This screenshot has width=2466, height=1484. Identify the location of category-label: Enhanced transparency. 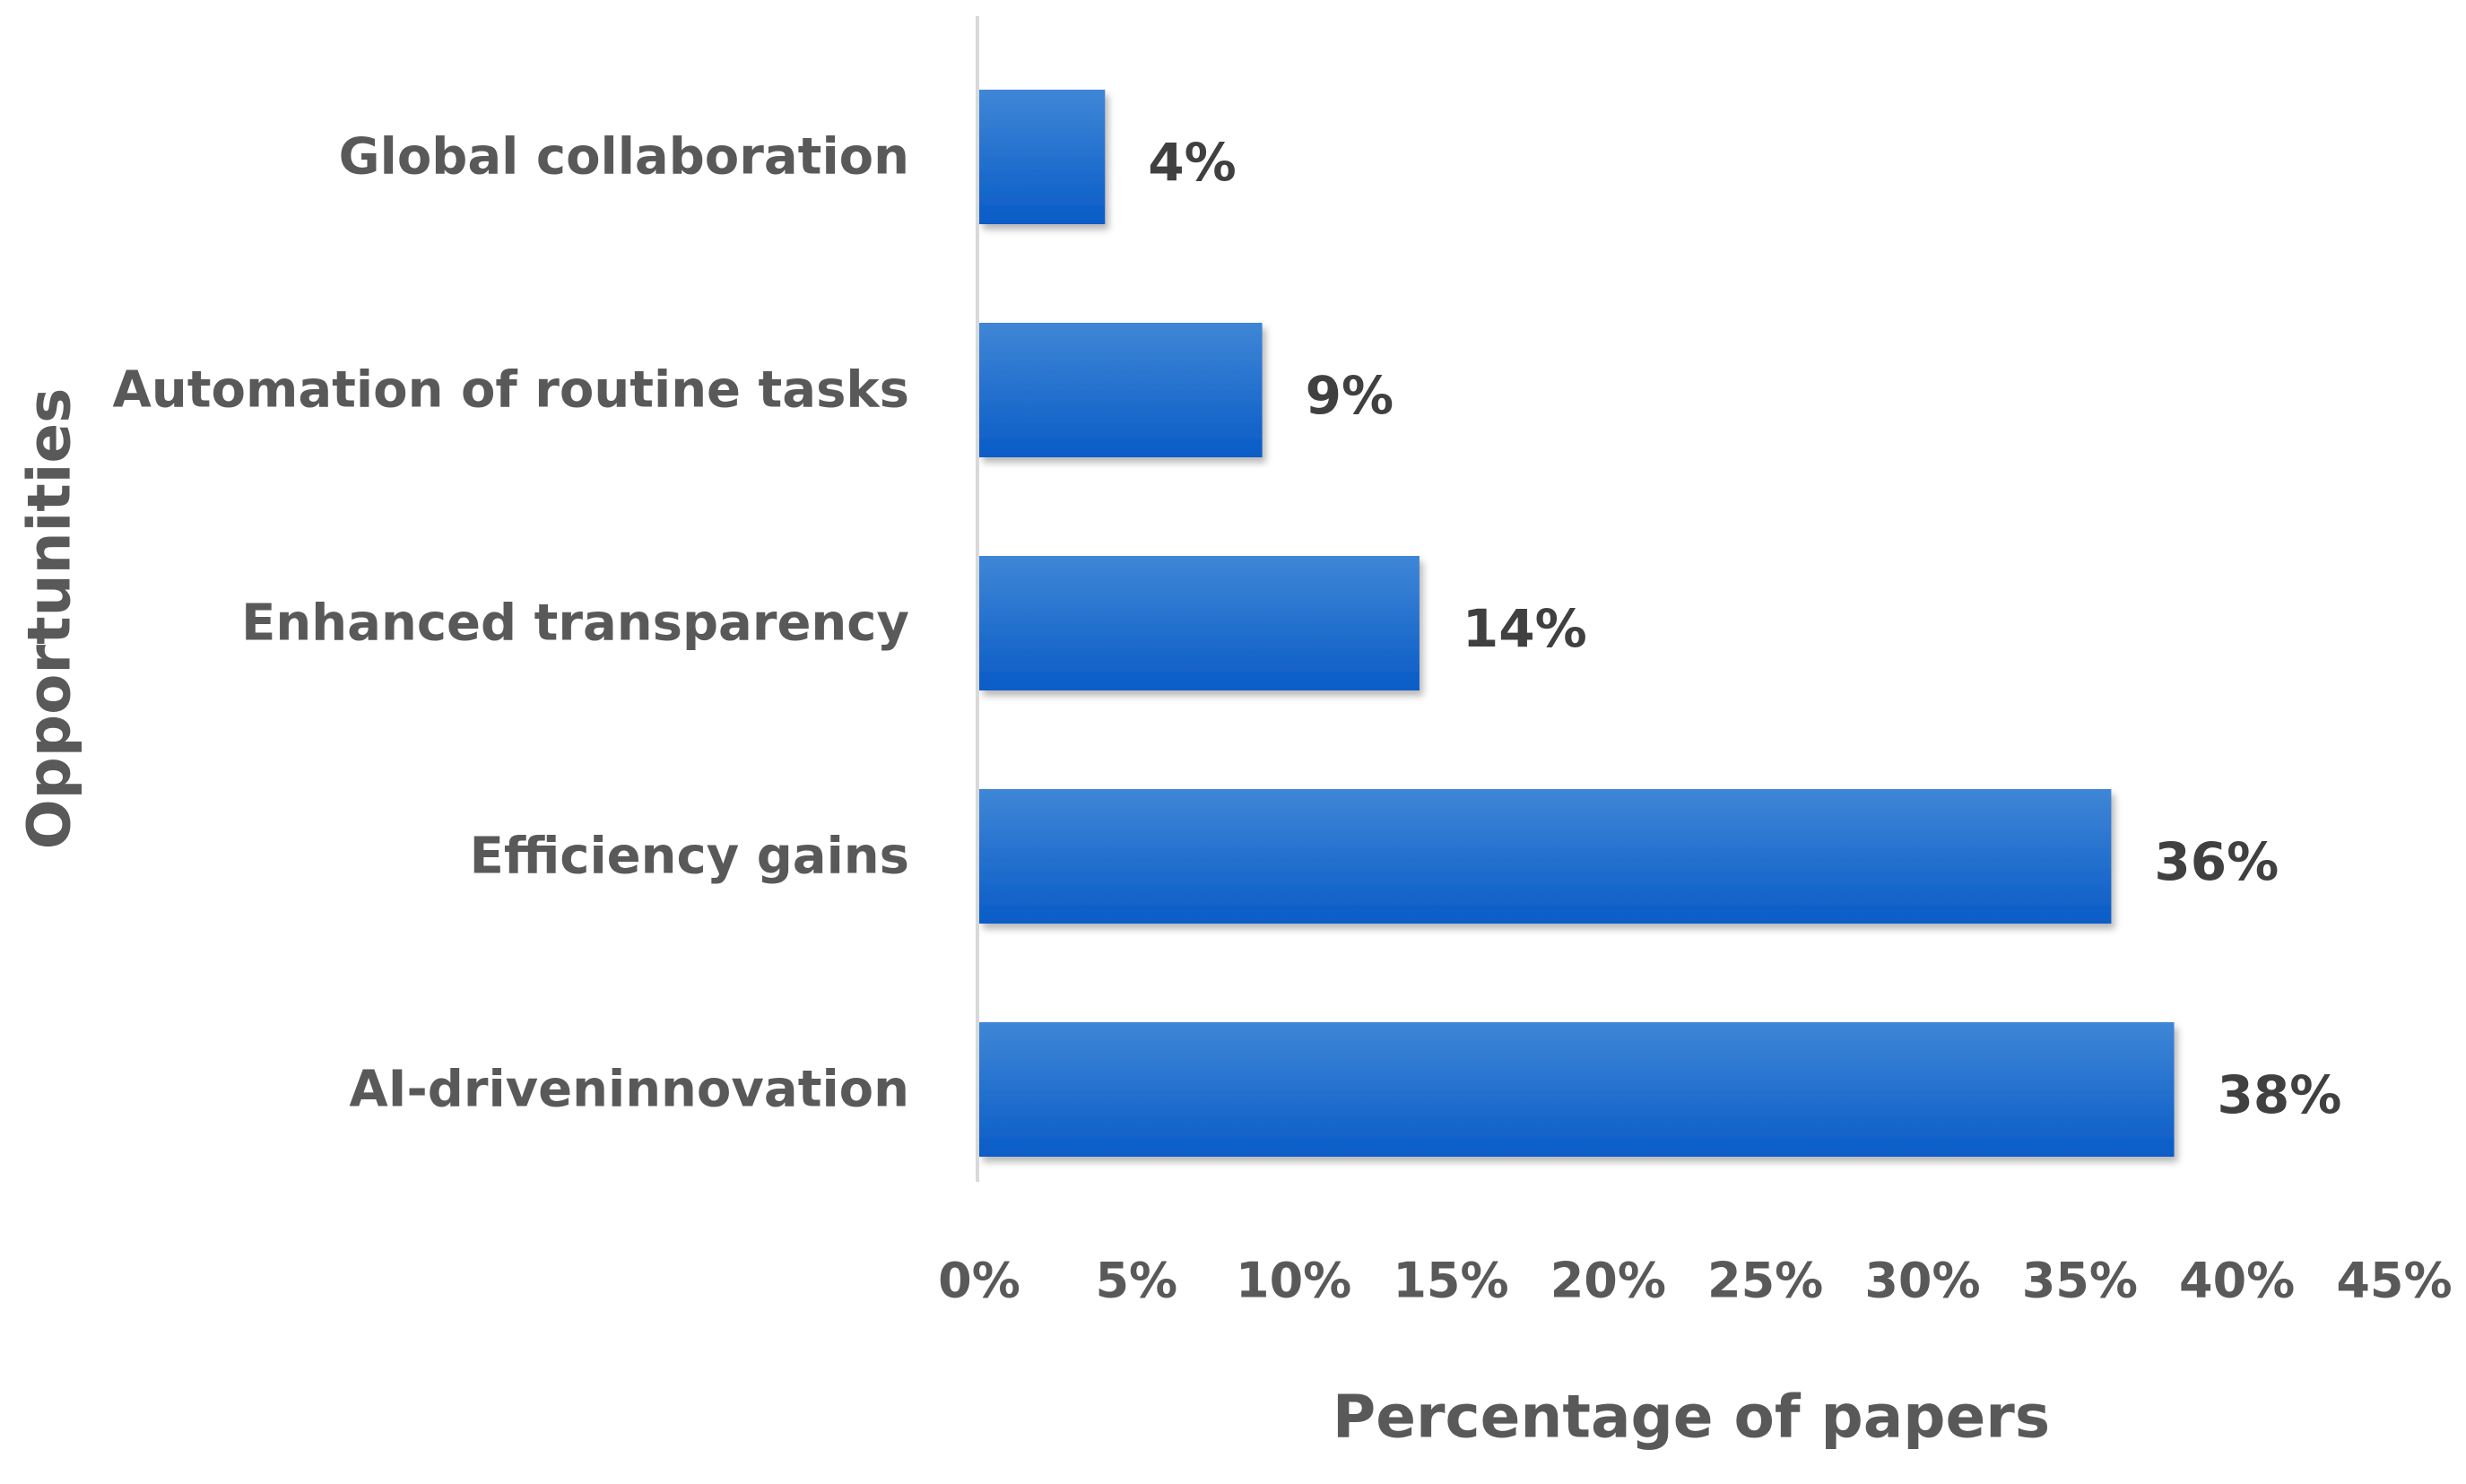
(575, 624).